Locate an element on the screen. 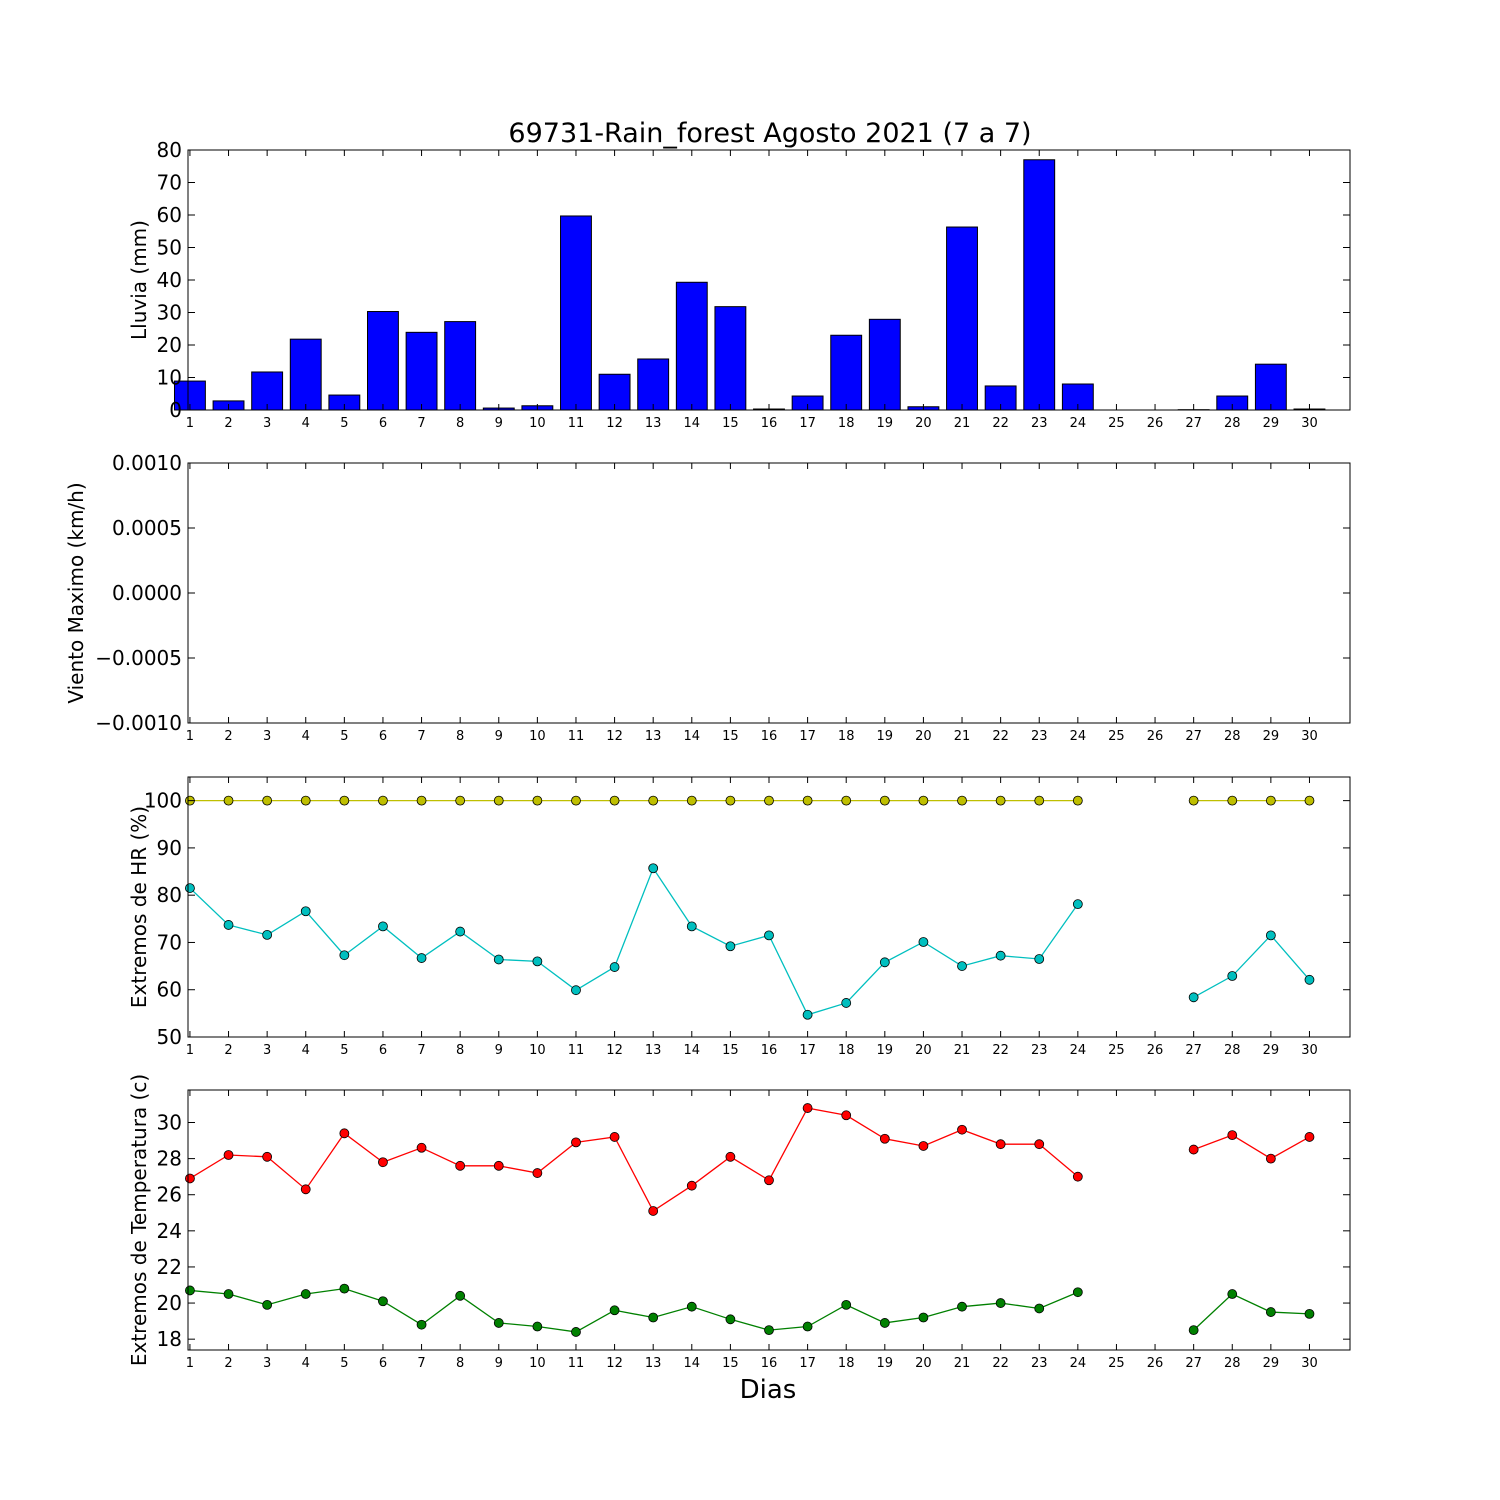 The width and height of the screenshot is (1500, 1500). x-tick-label: 8 is located at coordinates (460, 1363).